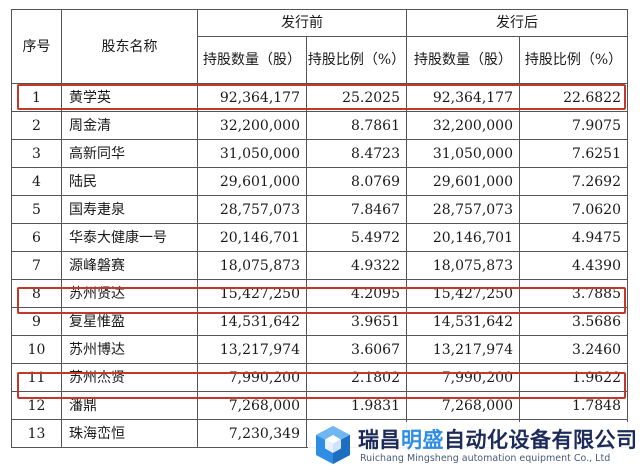 This screenshot has height=472, width=640. What do you see at coordinates (356, 265) in the screenshot?
I see `row-before-ratio: 4.9322` at bounding box center [356, 265].